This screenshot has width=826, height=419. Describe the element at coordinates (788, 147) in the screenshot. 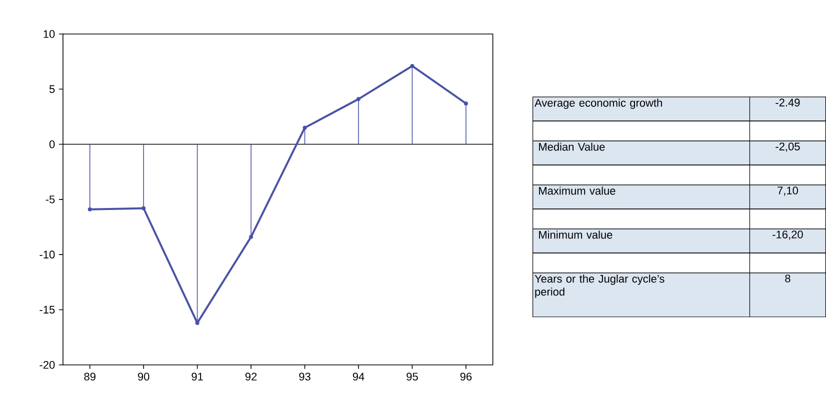

I see `text: -2,05` at that location.